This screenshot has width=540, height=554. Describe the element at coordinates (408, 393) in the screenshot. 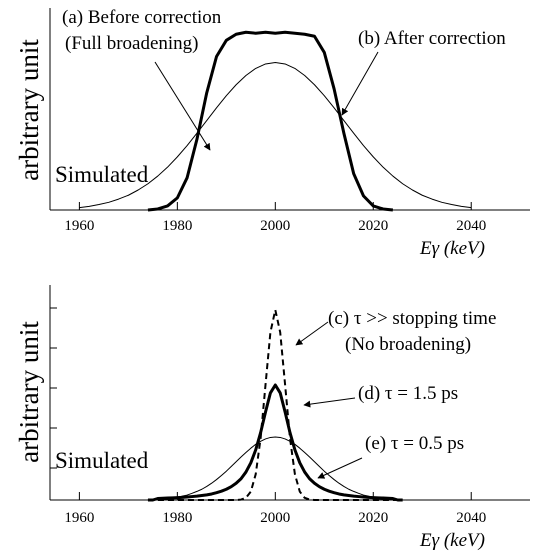

I see `annotation: (d) τ = 1.5 ps` at that location.